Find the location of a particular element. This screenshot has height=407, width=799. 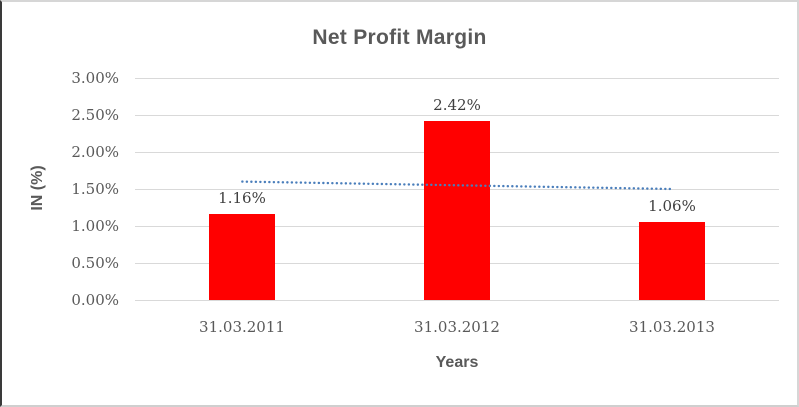

x-category-label: 31.03.2013 is located at coordinates (672, 327).